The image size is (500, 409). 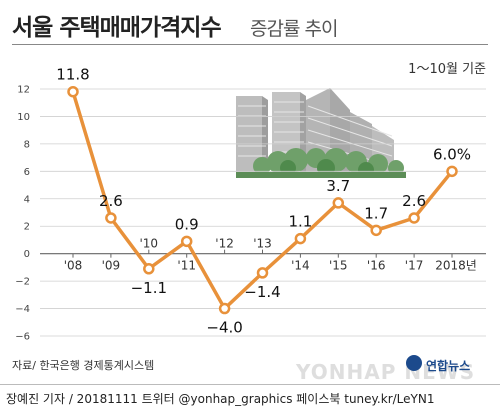 I want to click on chart-title: 서울 주택매매가격지수, so click(x=117, y=28).